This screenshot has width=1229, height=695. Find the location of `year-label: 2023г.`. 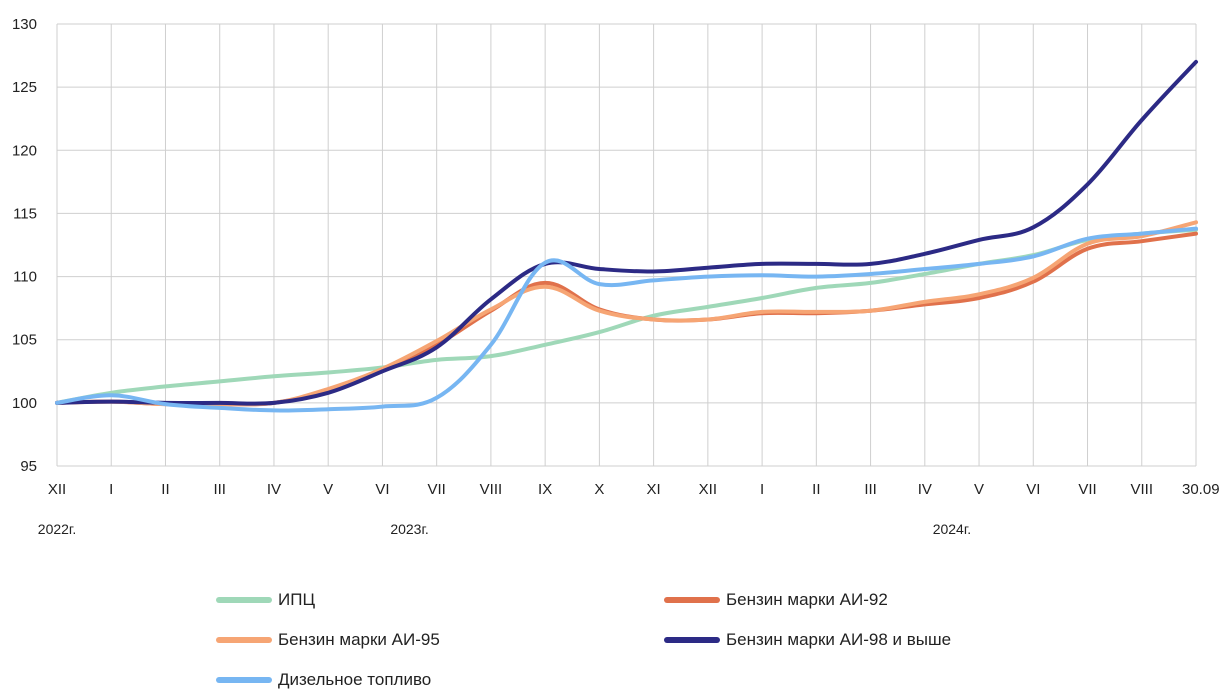

year-label: 2023г. is located at coordinates (409, 529).